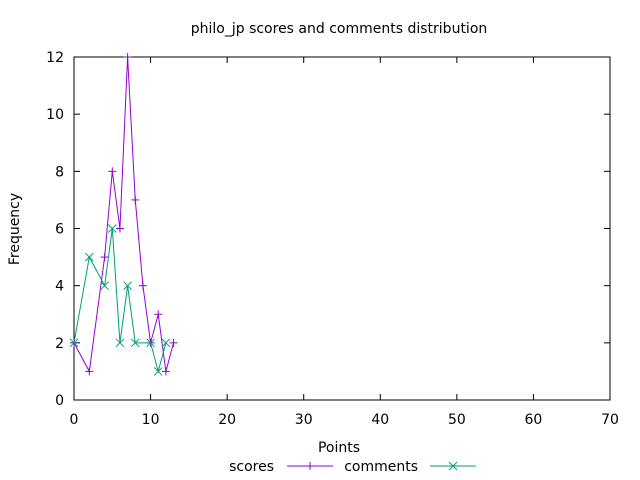 The image size is (640, 480). I want to click on legend: scores comments, so click(352, 467).